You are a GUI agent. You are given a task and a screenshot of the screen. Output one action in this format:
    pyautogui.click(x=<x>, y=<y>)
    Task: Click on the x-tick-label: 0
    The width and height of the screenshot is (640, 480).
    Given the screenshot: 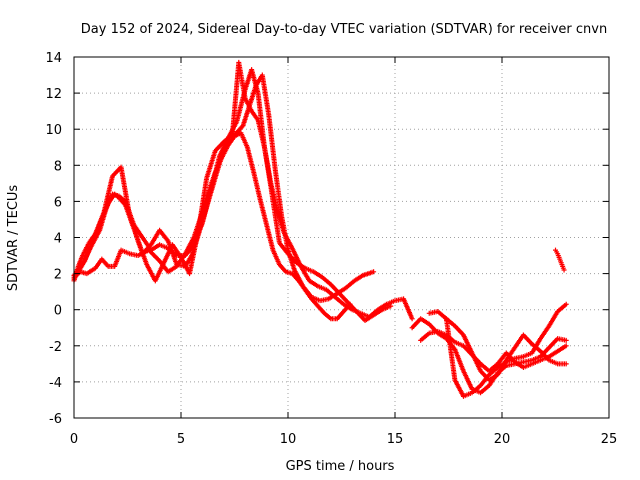 What is the action you would take?
    pyautogui.click(x=74, y=439)
    